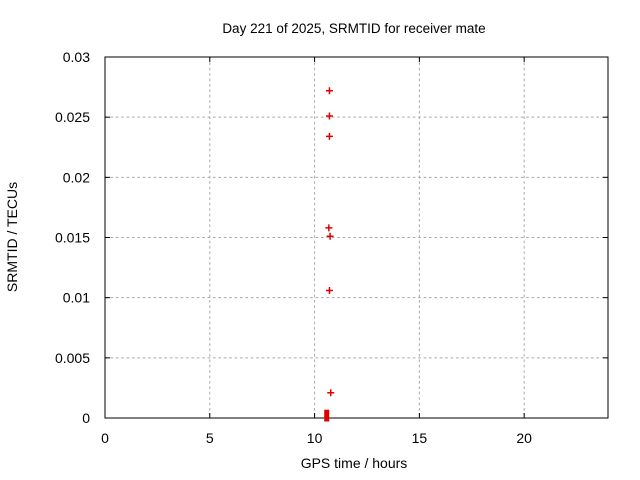  Describe the element at coordinates (327, 415) in the screenshot. I see `zero-cluster-marker` at that location.